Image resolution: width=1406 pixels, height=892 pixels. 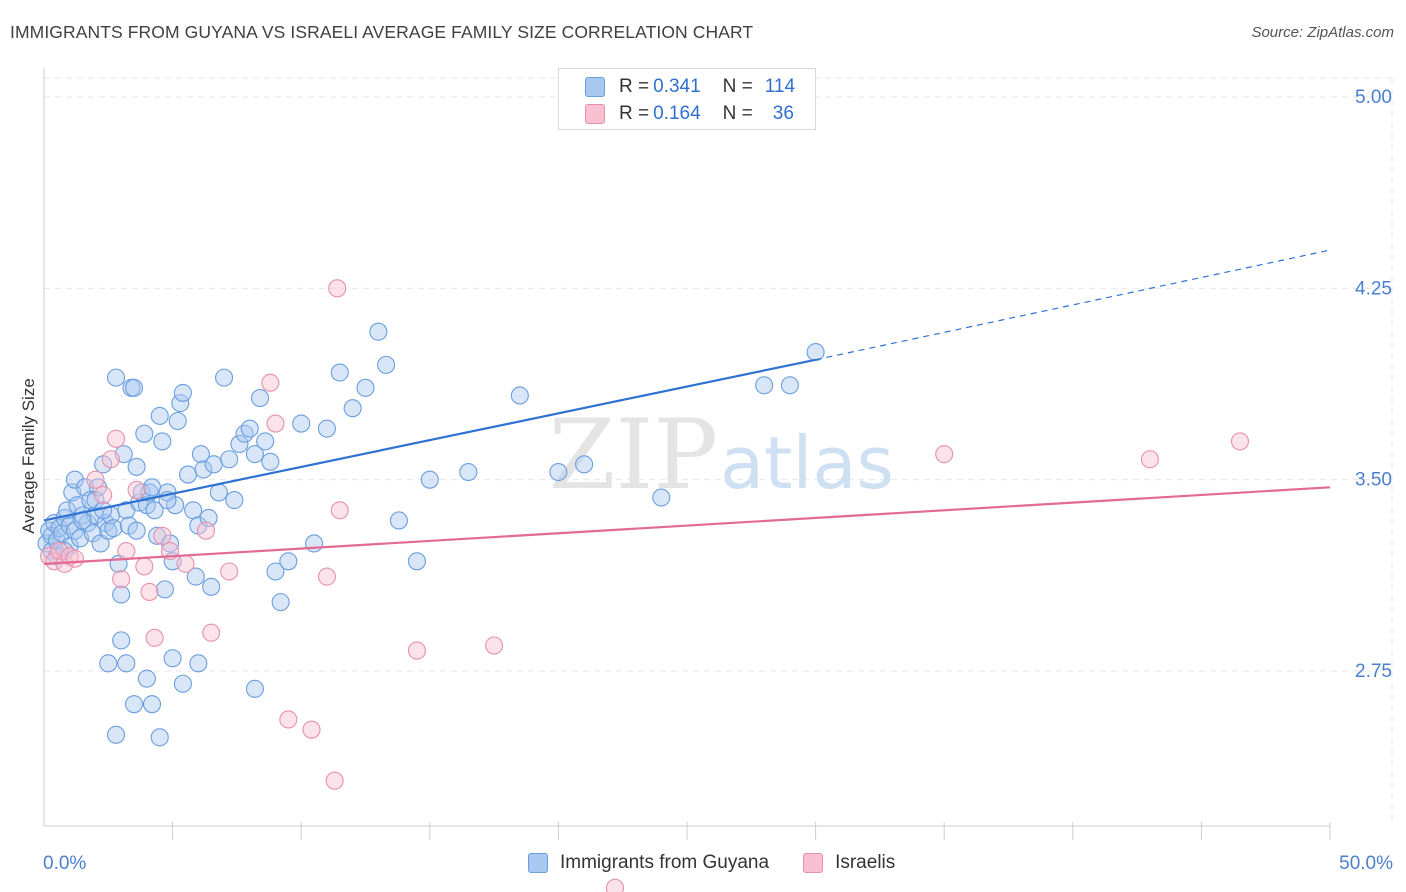 I want to click on y-tick-label: 2.75, so click(x=1373, y=671).